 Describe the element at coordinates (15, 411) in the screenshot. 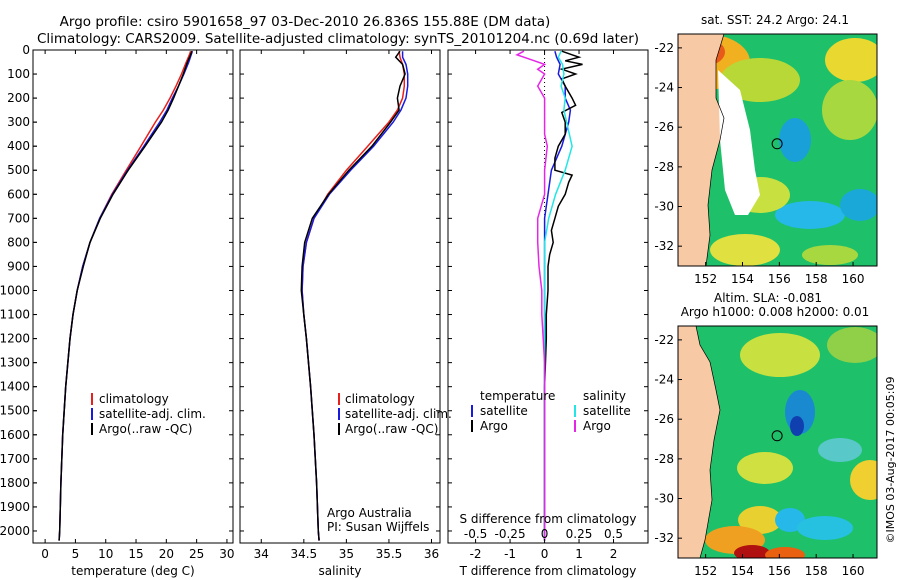

I see `y-tick-label: 1500` at that location.